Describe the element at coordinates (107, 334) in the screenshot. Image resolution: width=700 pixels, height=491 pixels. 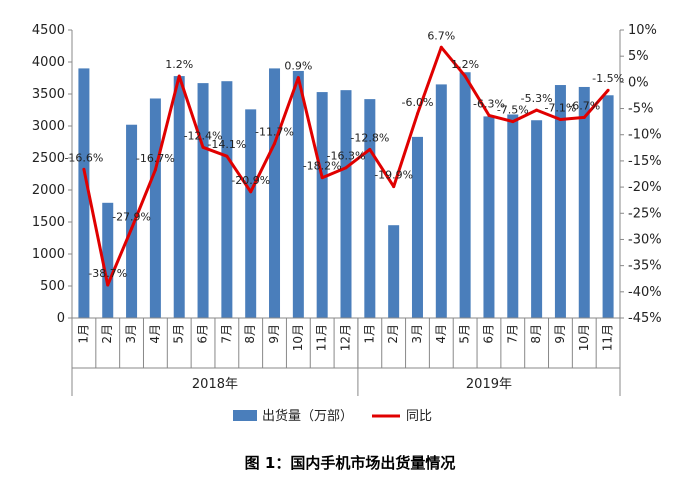
I see `x-tick-label: 2月` at that location.